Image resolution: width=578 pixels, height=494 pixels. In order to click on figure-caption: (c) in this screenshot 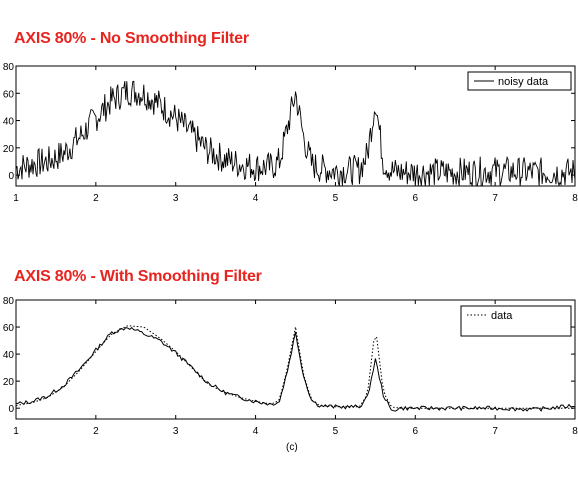, I will do `click(292, 447)`.